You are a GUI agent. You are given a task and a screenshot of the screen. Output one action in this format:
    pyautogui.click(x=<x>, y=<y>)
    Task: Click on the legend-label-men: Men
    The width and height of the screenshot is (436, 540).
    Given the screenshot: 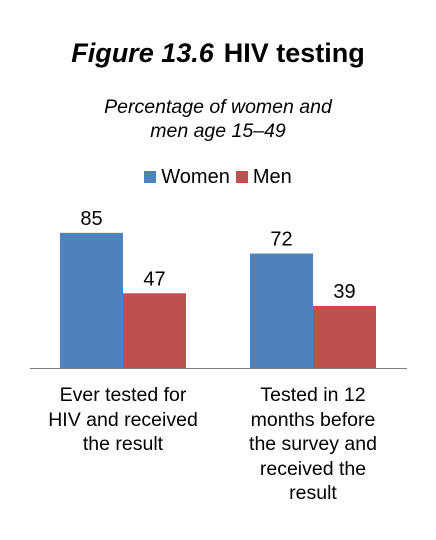 What is the action you would take?
    pyautogui.click(x=272, y=177)
    